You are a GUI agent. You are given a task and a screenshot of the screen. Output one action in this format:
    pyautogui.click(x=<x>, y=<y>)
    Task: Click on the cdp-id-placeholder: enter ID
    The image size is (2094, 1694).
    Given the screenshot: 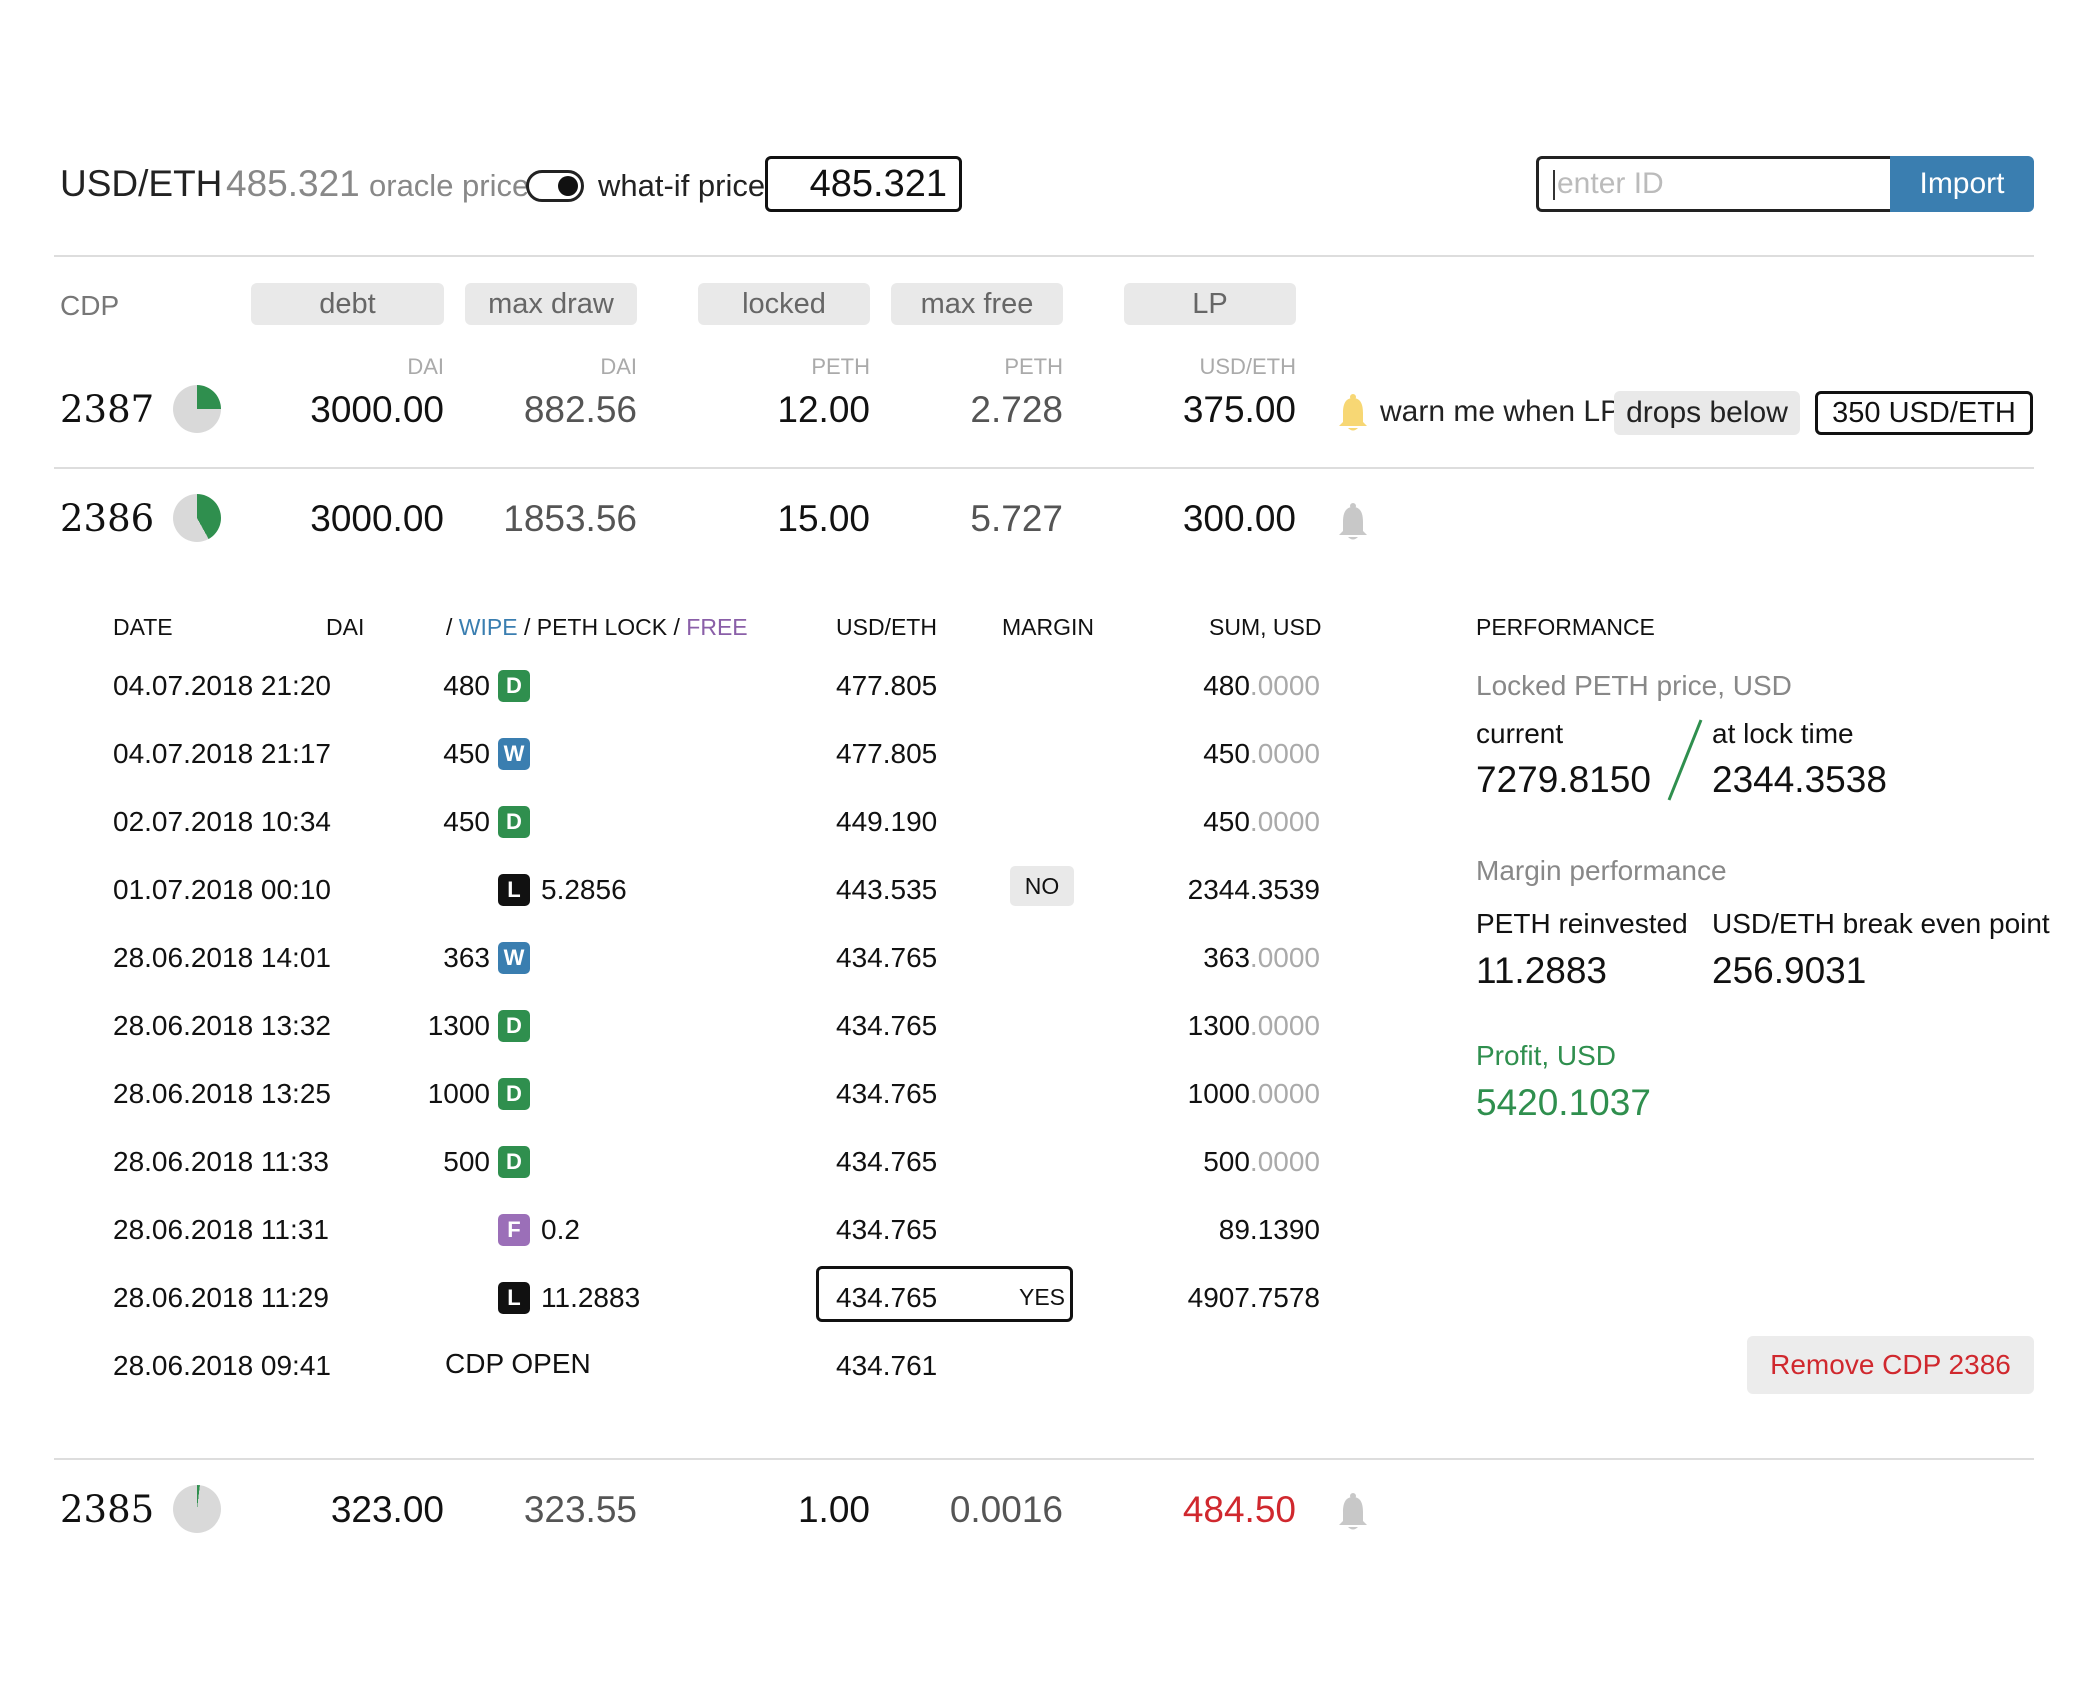 What is the action you would take?
    pyautogui.click(x=1610, y=183)
    